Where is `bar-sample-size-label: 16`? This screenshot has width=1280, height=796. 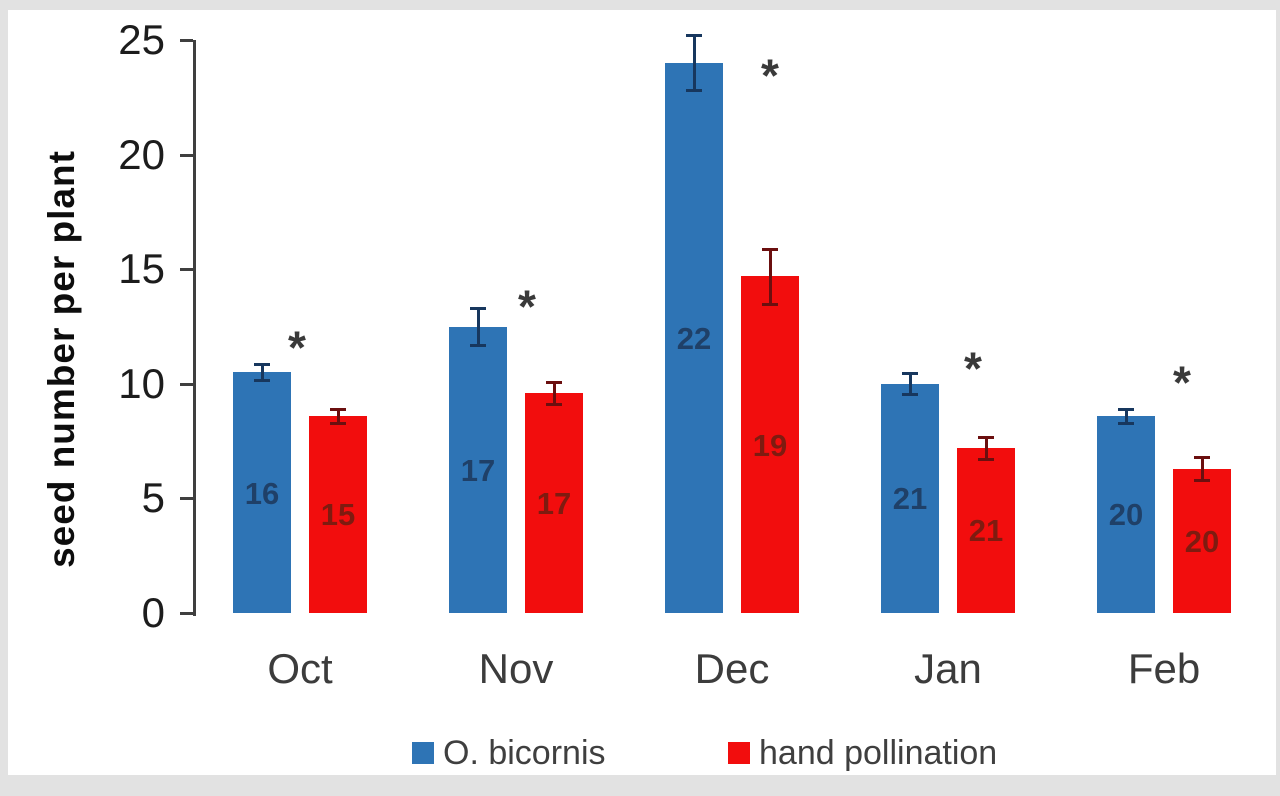
bar-sample-size-label: 16 is located at coordinates (262, 493).